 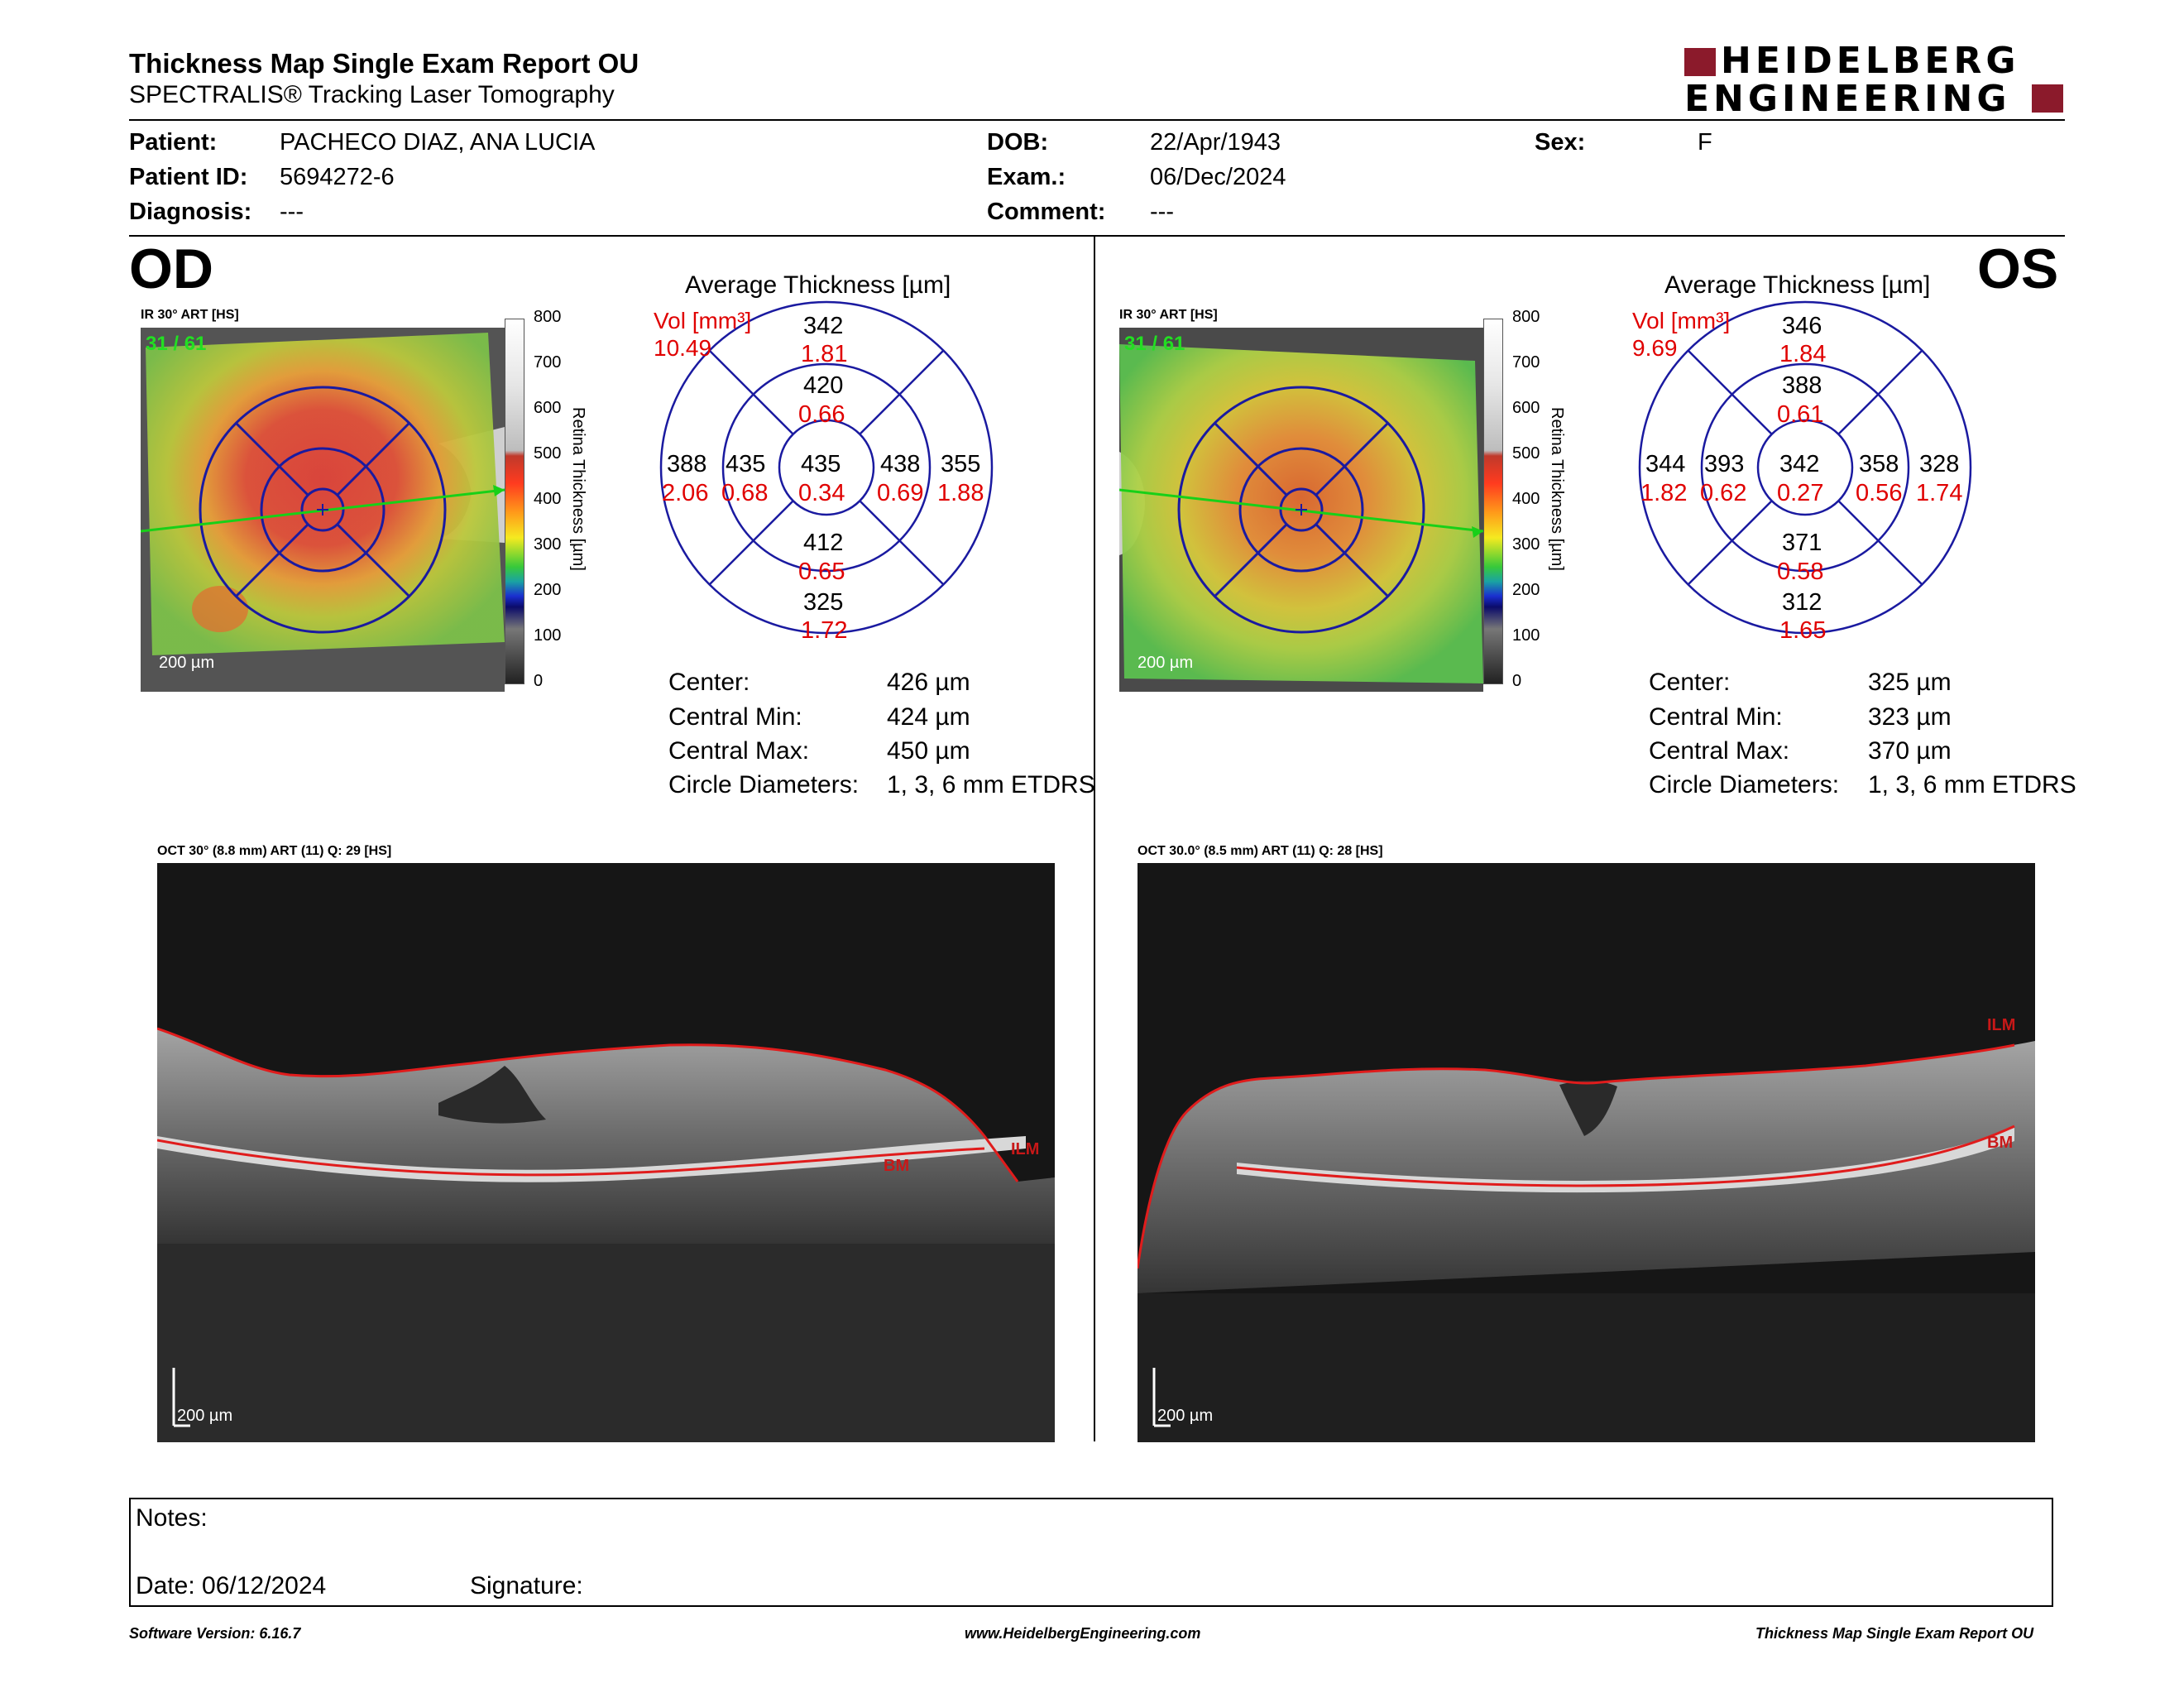 I want to click on od-outer-left-volume: 2.06, so click(x=685, y=493).